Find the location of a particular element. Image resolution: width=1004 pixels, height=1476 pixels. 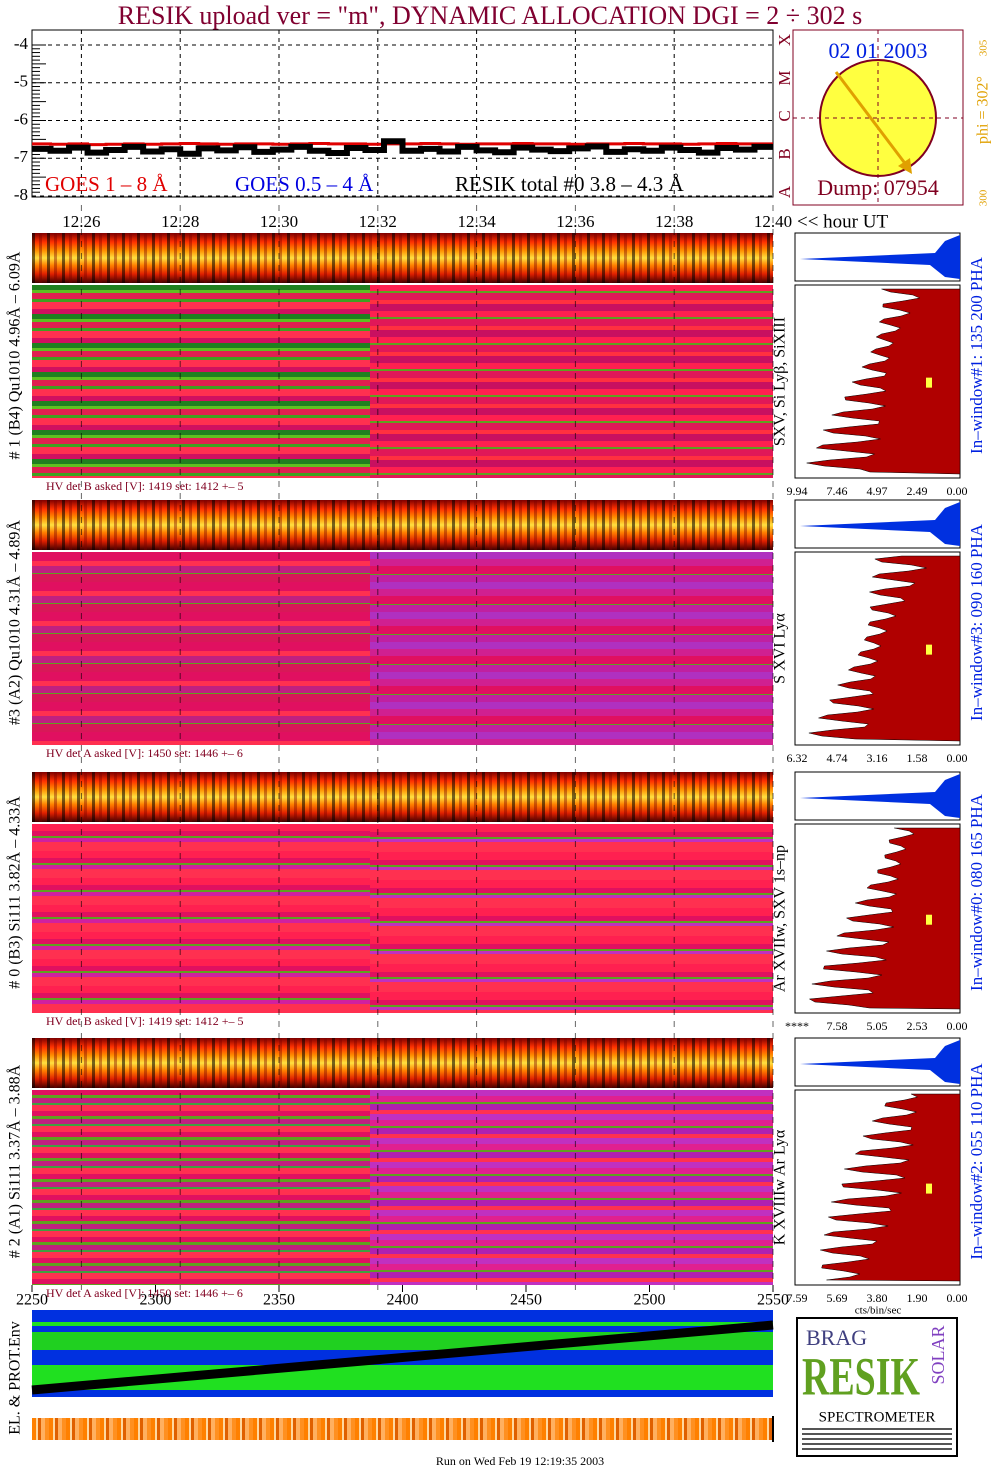

flare-class: X is located at coordinates (784, 40).